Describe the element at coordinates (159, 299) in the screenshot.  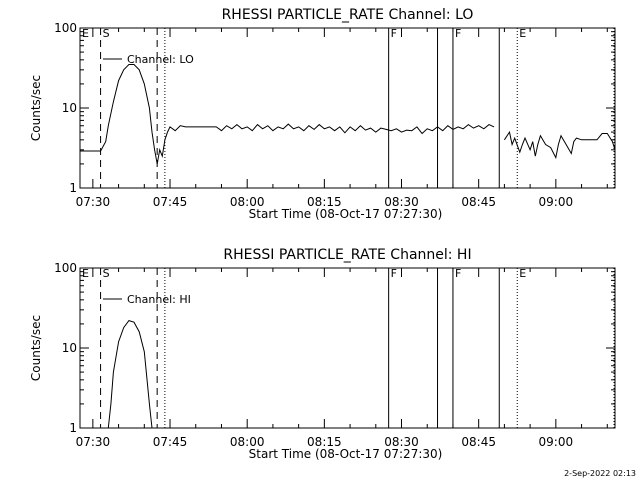
I see `legend-label: Channel: HI` at that location.